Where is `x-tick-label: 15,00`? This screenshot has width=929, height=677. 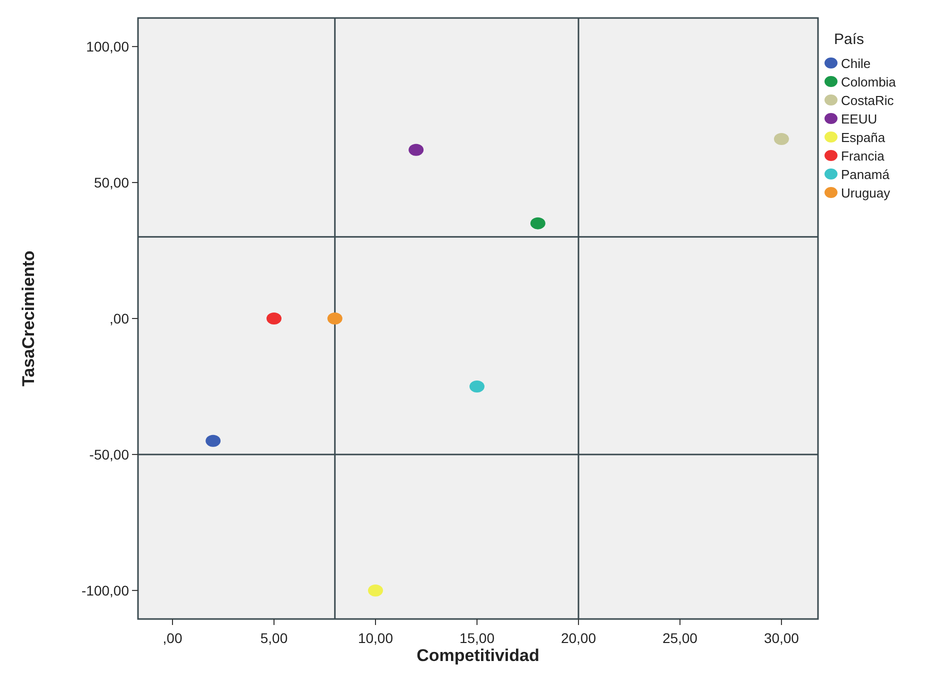 x-tick-label: 15,00 is located at coordinates (477, 638).